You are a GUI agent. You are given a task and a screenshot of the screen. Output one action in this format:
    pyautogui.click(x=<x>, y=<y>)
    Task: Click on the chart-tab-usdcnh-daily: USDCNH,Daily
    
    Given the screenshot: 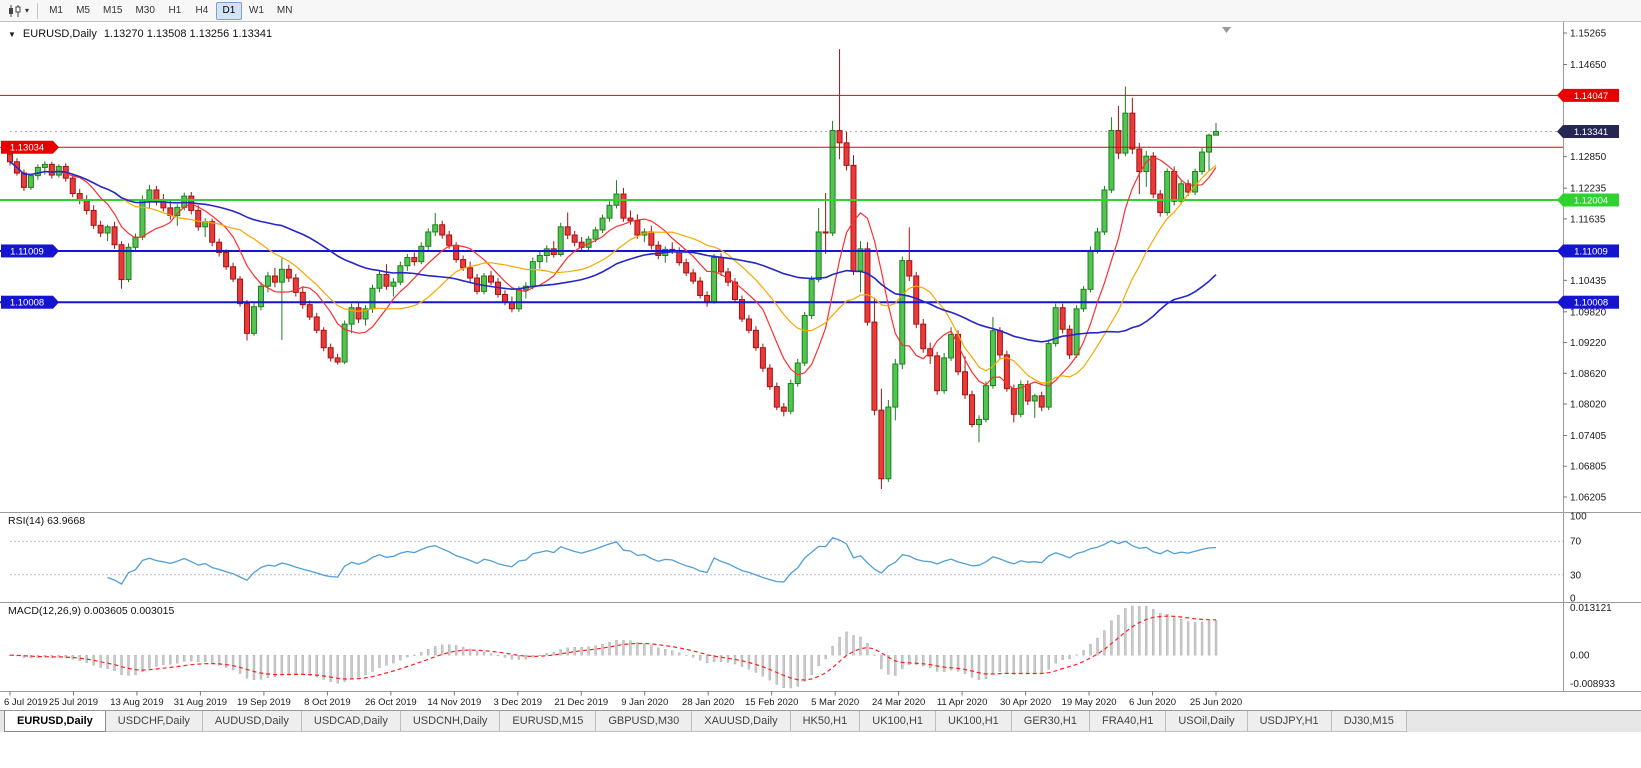 What is the action you would take?
    pyautogui.click(x=450, y=721)
    